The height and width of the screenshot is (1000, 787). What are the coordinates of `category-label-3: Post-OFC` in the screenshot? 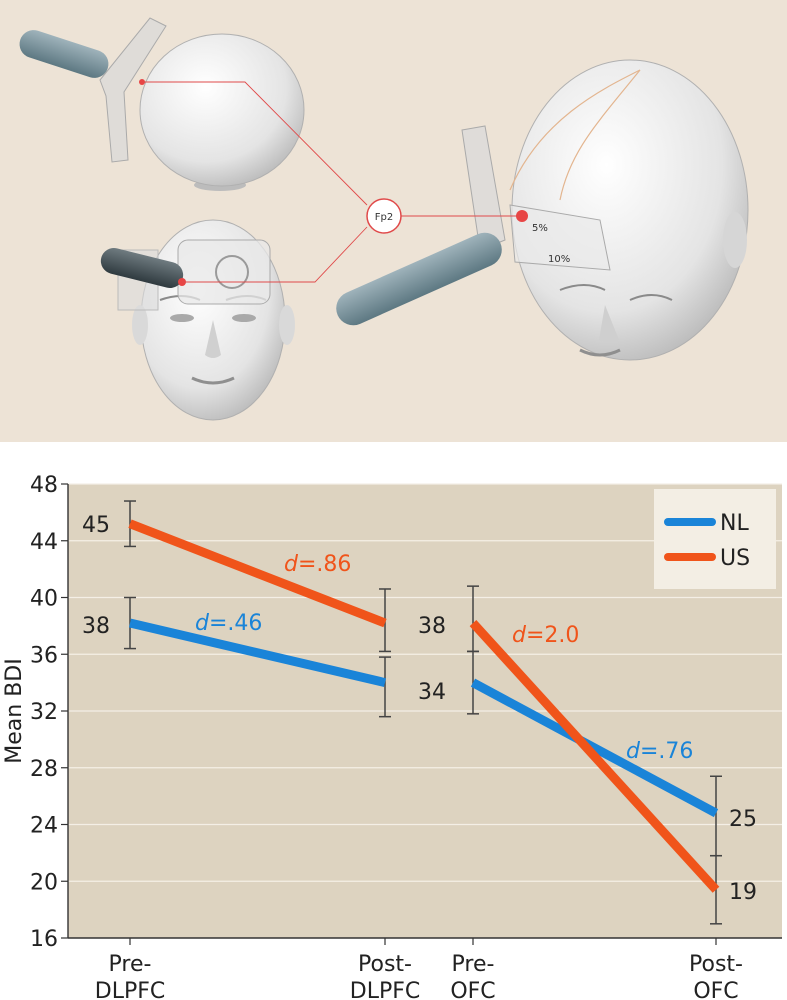 It's located at (716, 976).